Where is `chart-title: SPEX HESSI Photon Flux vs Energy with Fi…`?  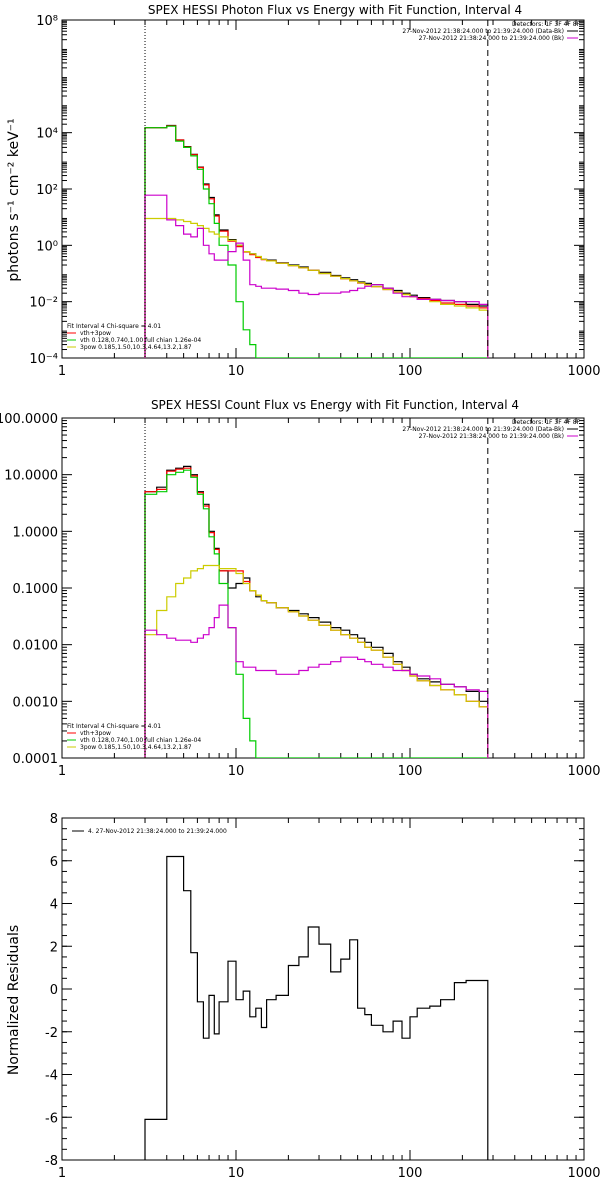
chart-title: SPEX HESSI Photon Flux vs Energy with Fi… is located at coordinates (335, 10).